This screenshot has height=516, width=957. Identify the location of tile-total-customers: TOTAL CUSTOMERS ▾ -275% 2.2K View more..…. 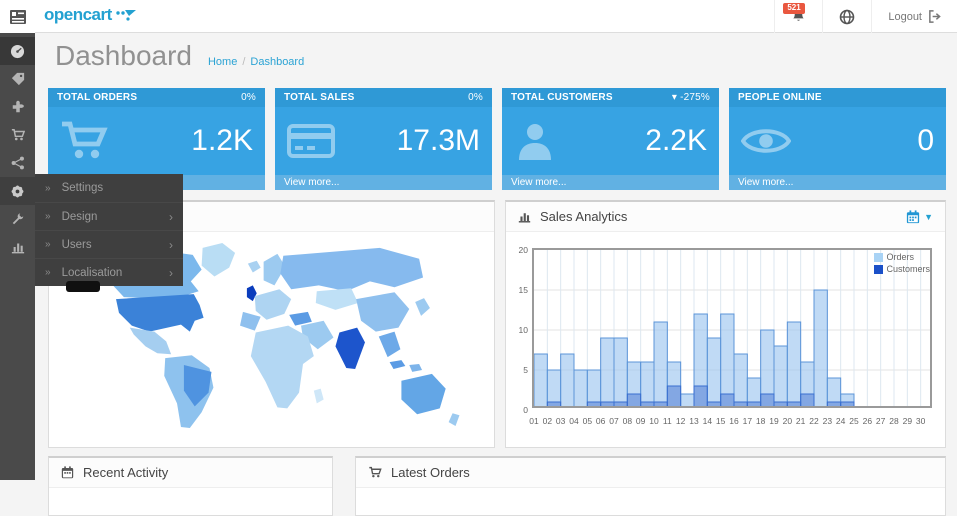
(610, 139).